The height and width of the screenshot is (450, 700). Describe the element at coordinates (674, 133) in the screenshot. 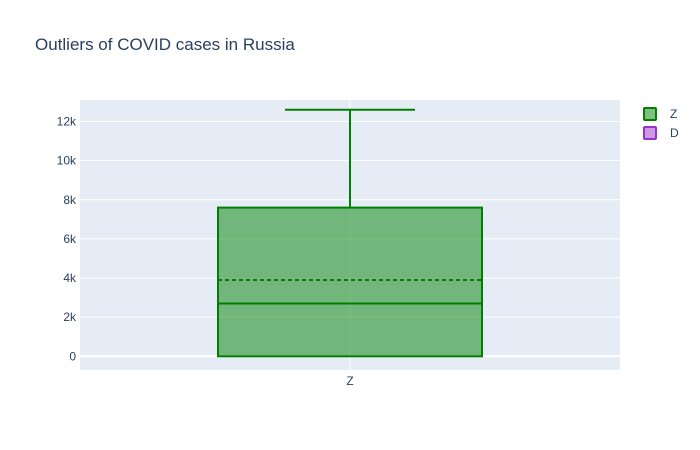

I see `legend-label: D` at that location.